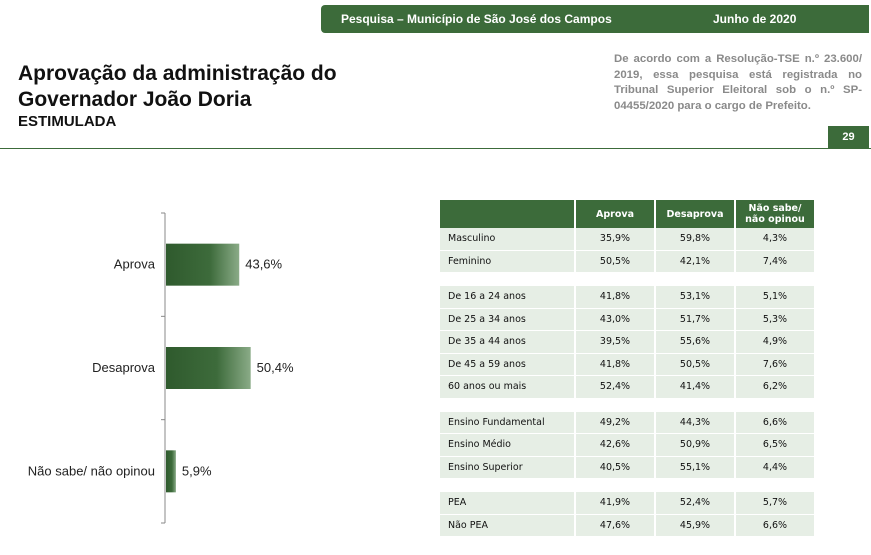  I want to click on chart-value-label: 5,9%, so click(197, 470).